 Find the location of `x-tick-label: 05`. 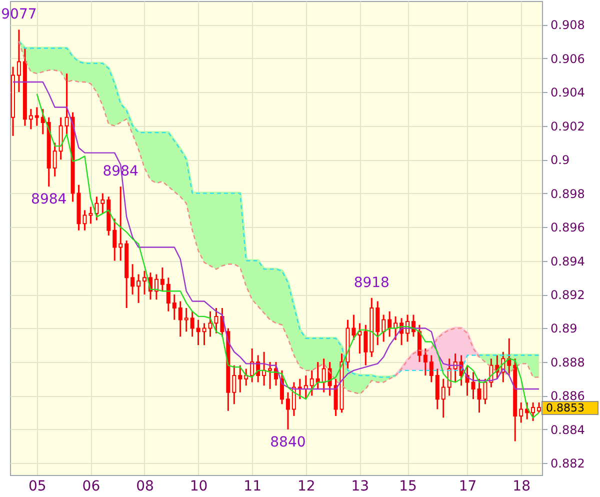

x-tick-label: 05 is located at coordinates (37, 486).